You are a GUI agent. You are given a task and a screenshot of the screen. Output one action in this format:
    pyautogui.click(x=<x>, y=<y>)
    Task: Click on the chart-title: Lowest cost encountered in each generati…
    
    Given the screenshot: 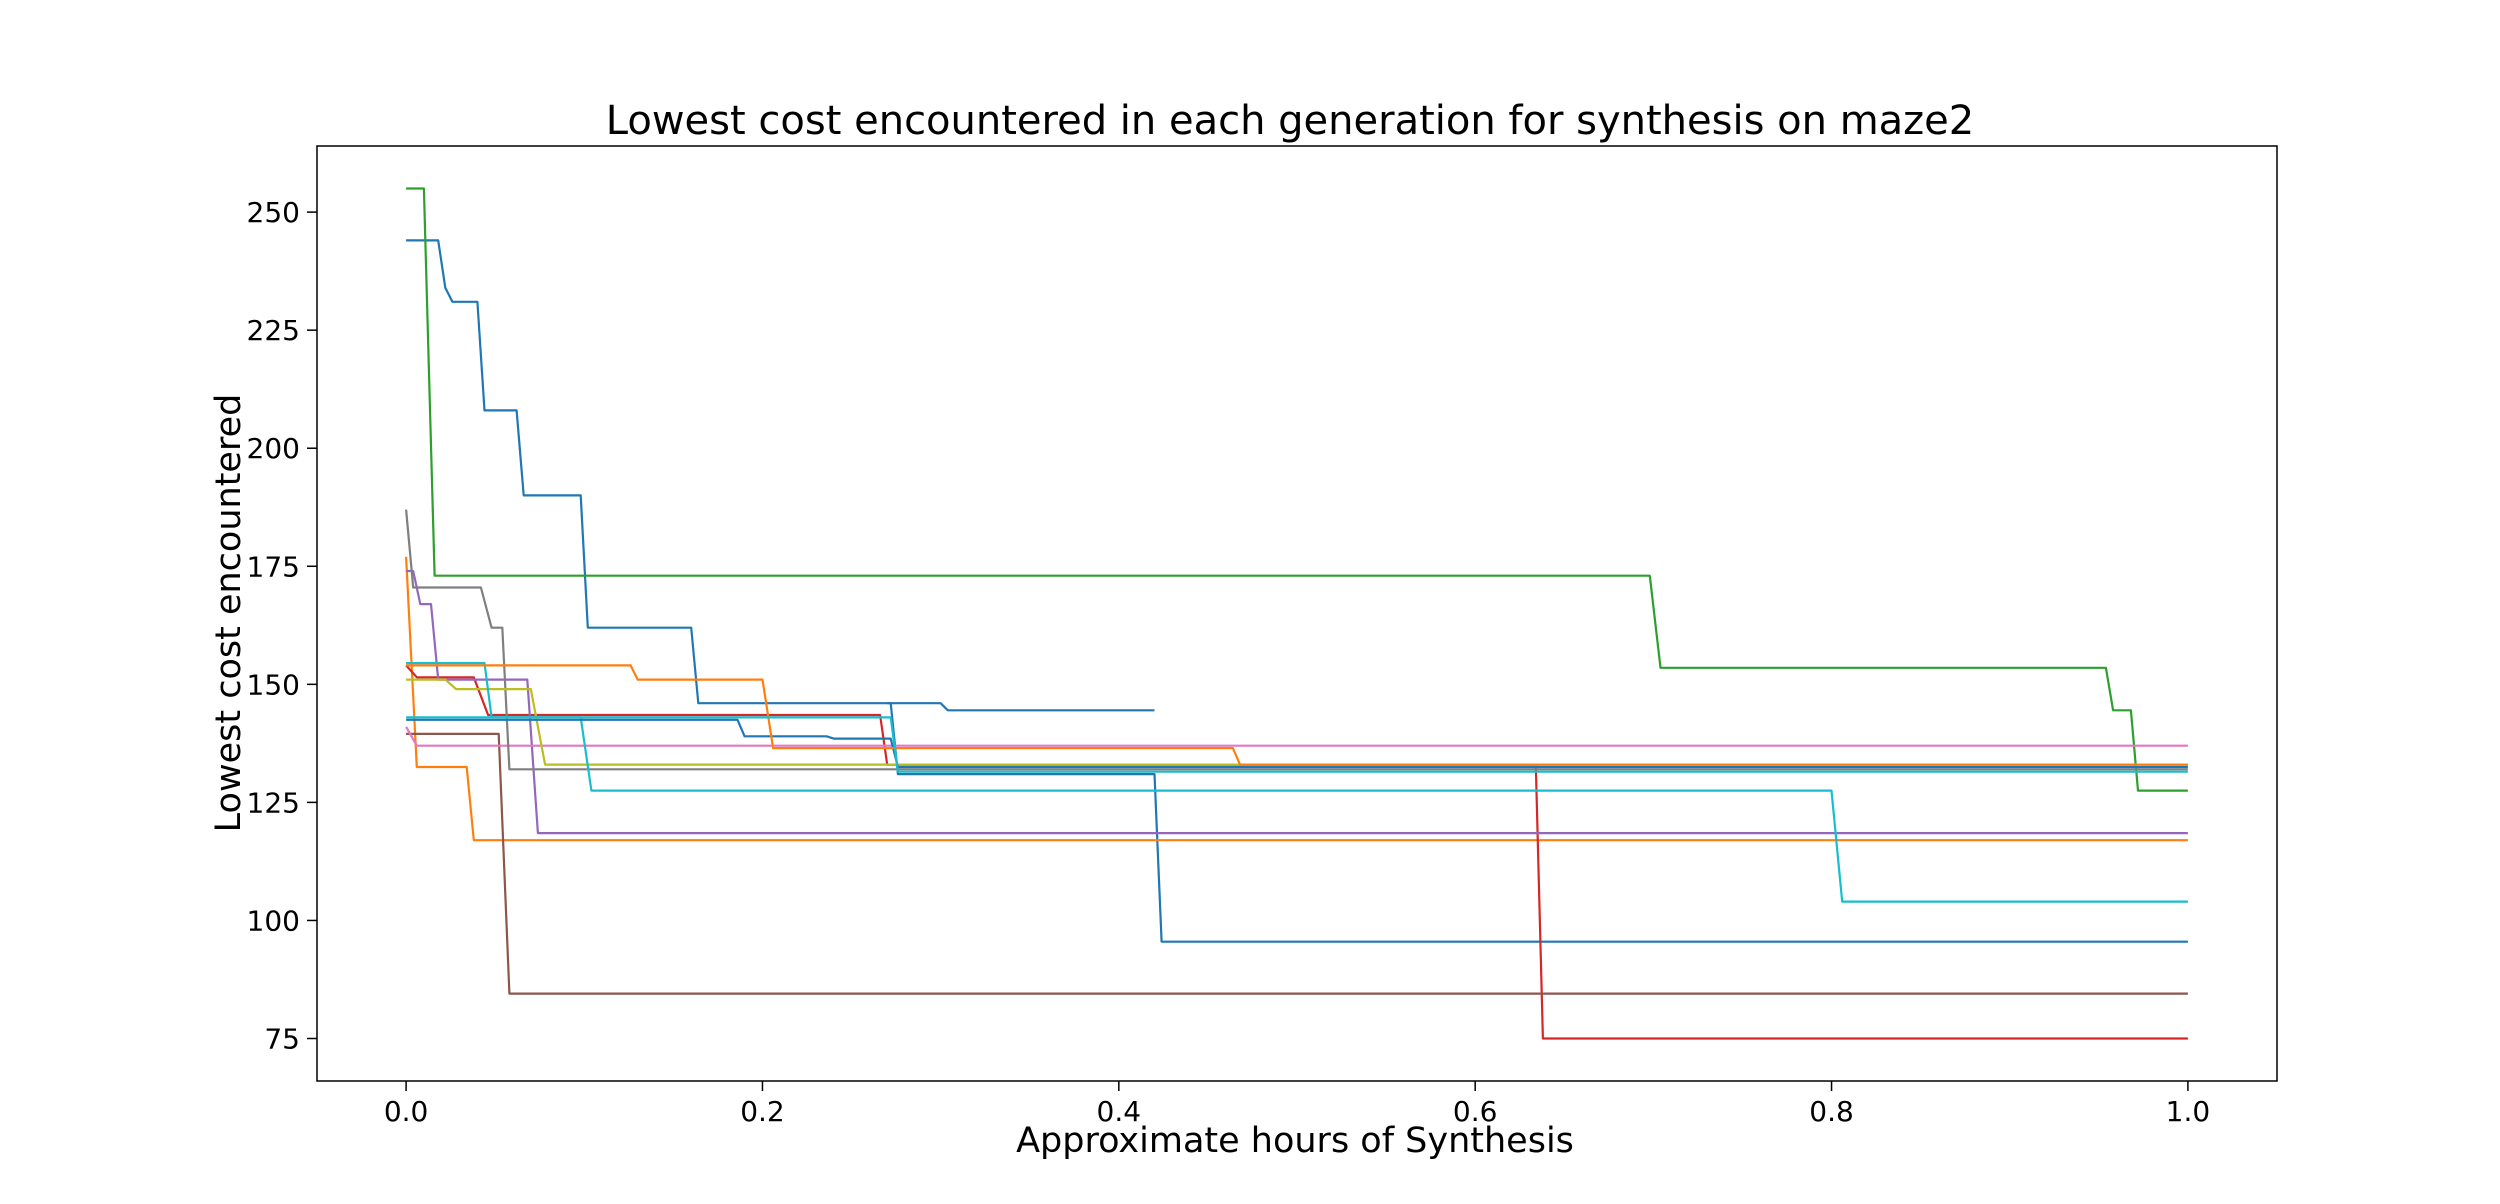 What is the action you would take?
    pyautogui.click(x=1290, y=121)
    